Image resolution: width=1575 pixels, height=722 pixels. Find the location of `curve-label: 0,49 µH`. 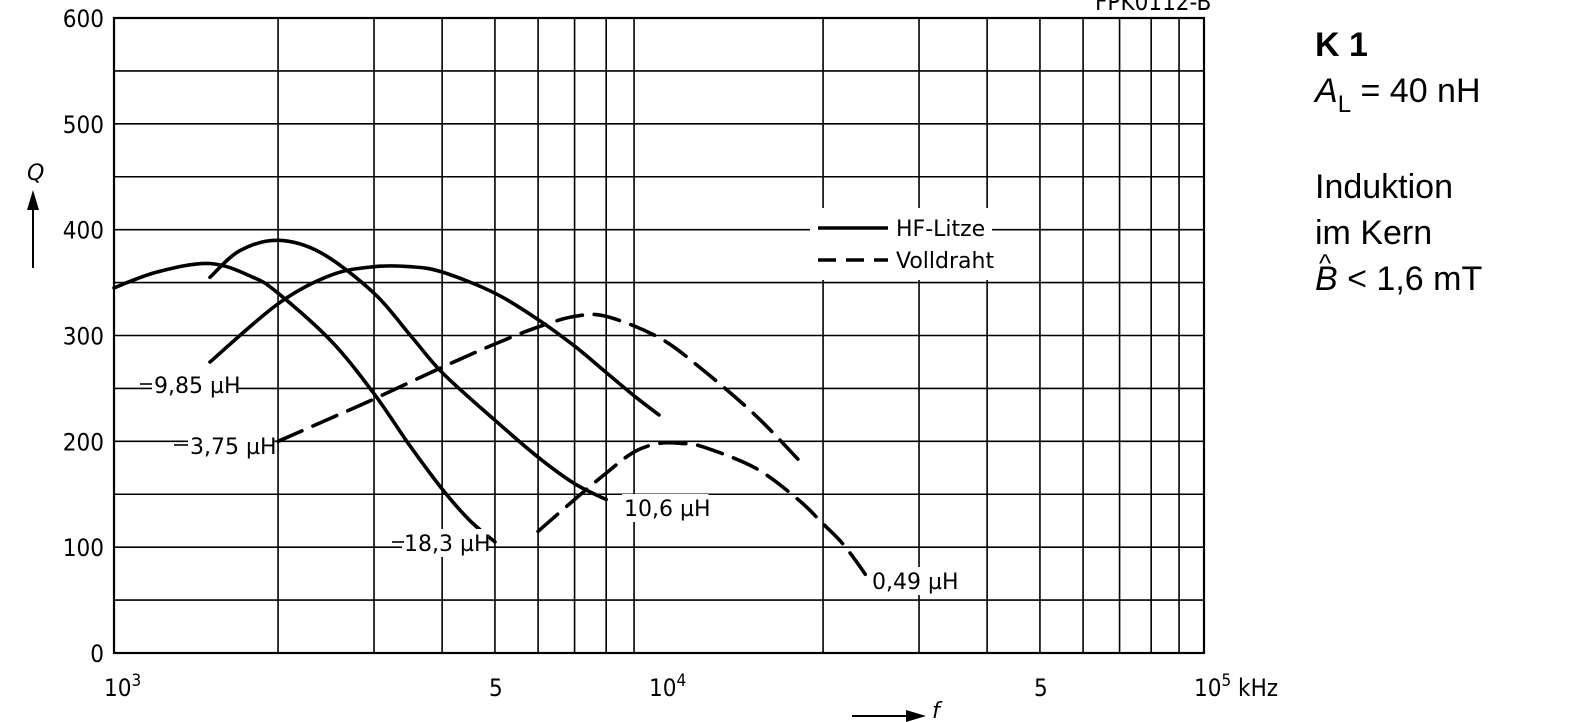

curve-label: 0,49 µH is located at coordinates (915, 582).